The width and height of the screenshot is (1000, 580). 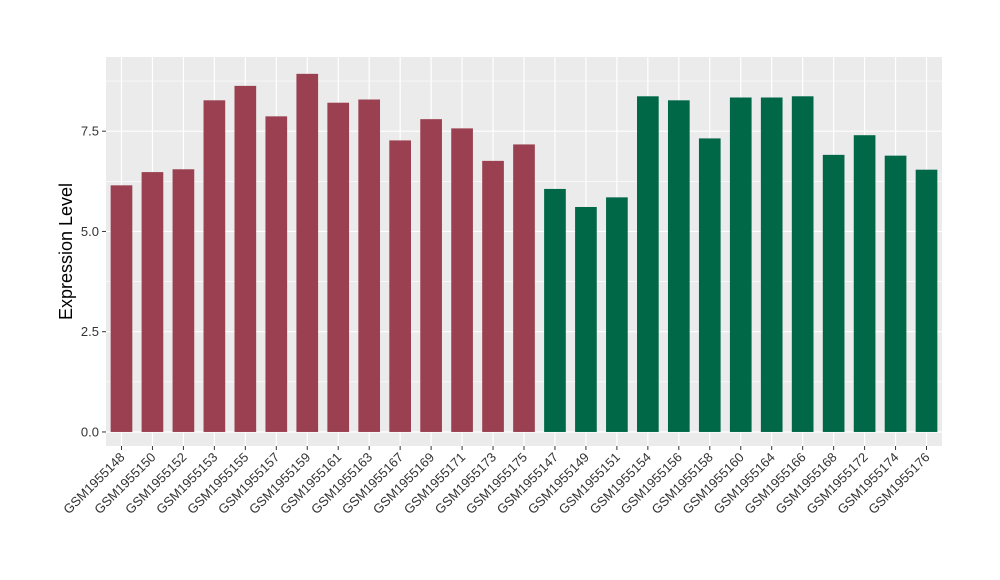 What do you see at coordinates (66, 251) in the screenshot?
I see `y-axis-title: Expression Level` at bounding box center [66, 251].